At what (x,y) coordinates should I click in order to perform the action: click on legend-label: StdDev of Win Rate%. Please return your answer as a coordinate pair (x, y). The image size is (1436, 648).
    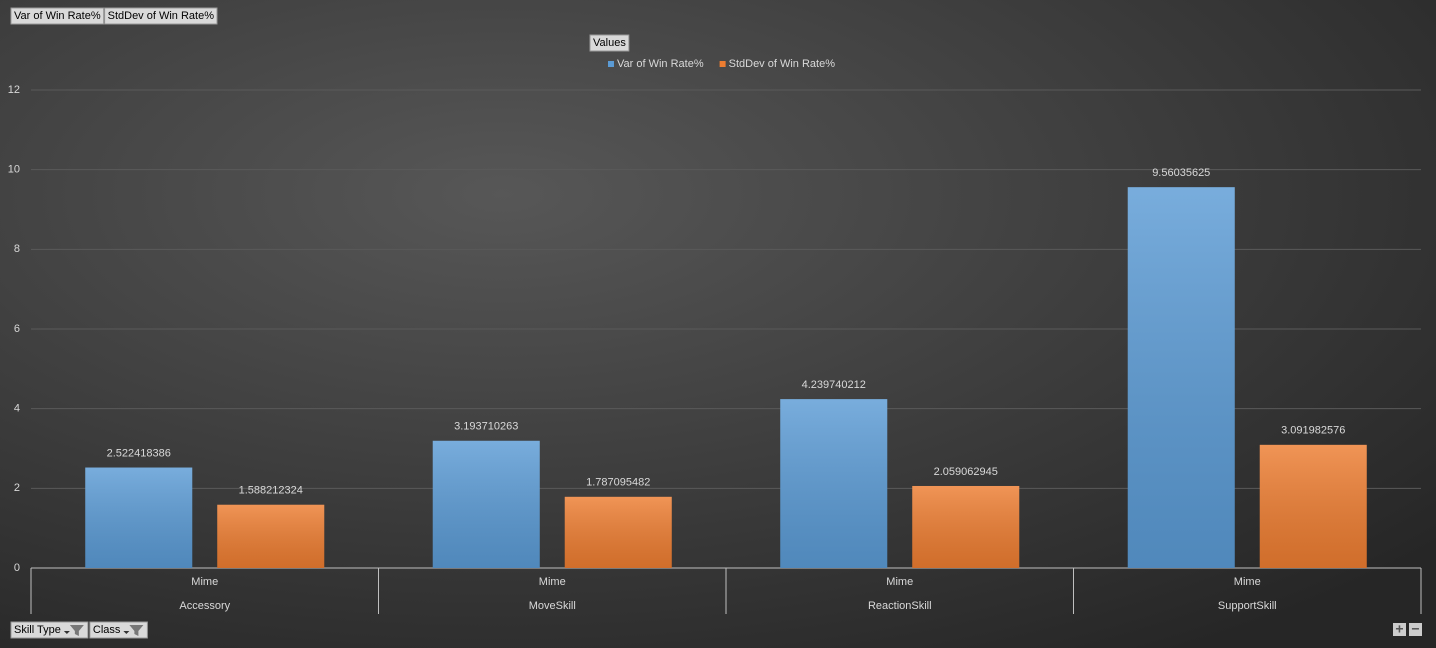
    Looking at the image, I should click on (782, 64).